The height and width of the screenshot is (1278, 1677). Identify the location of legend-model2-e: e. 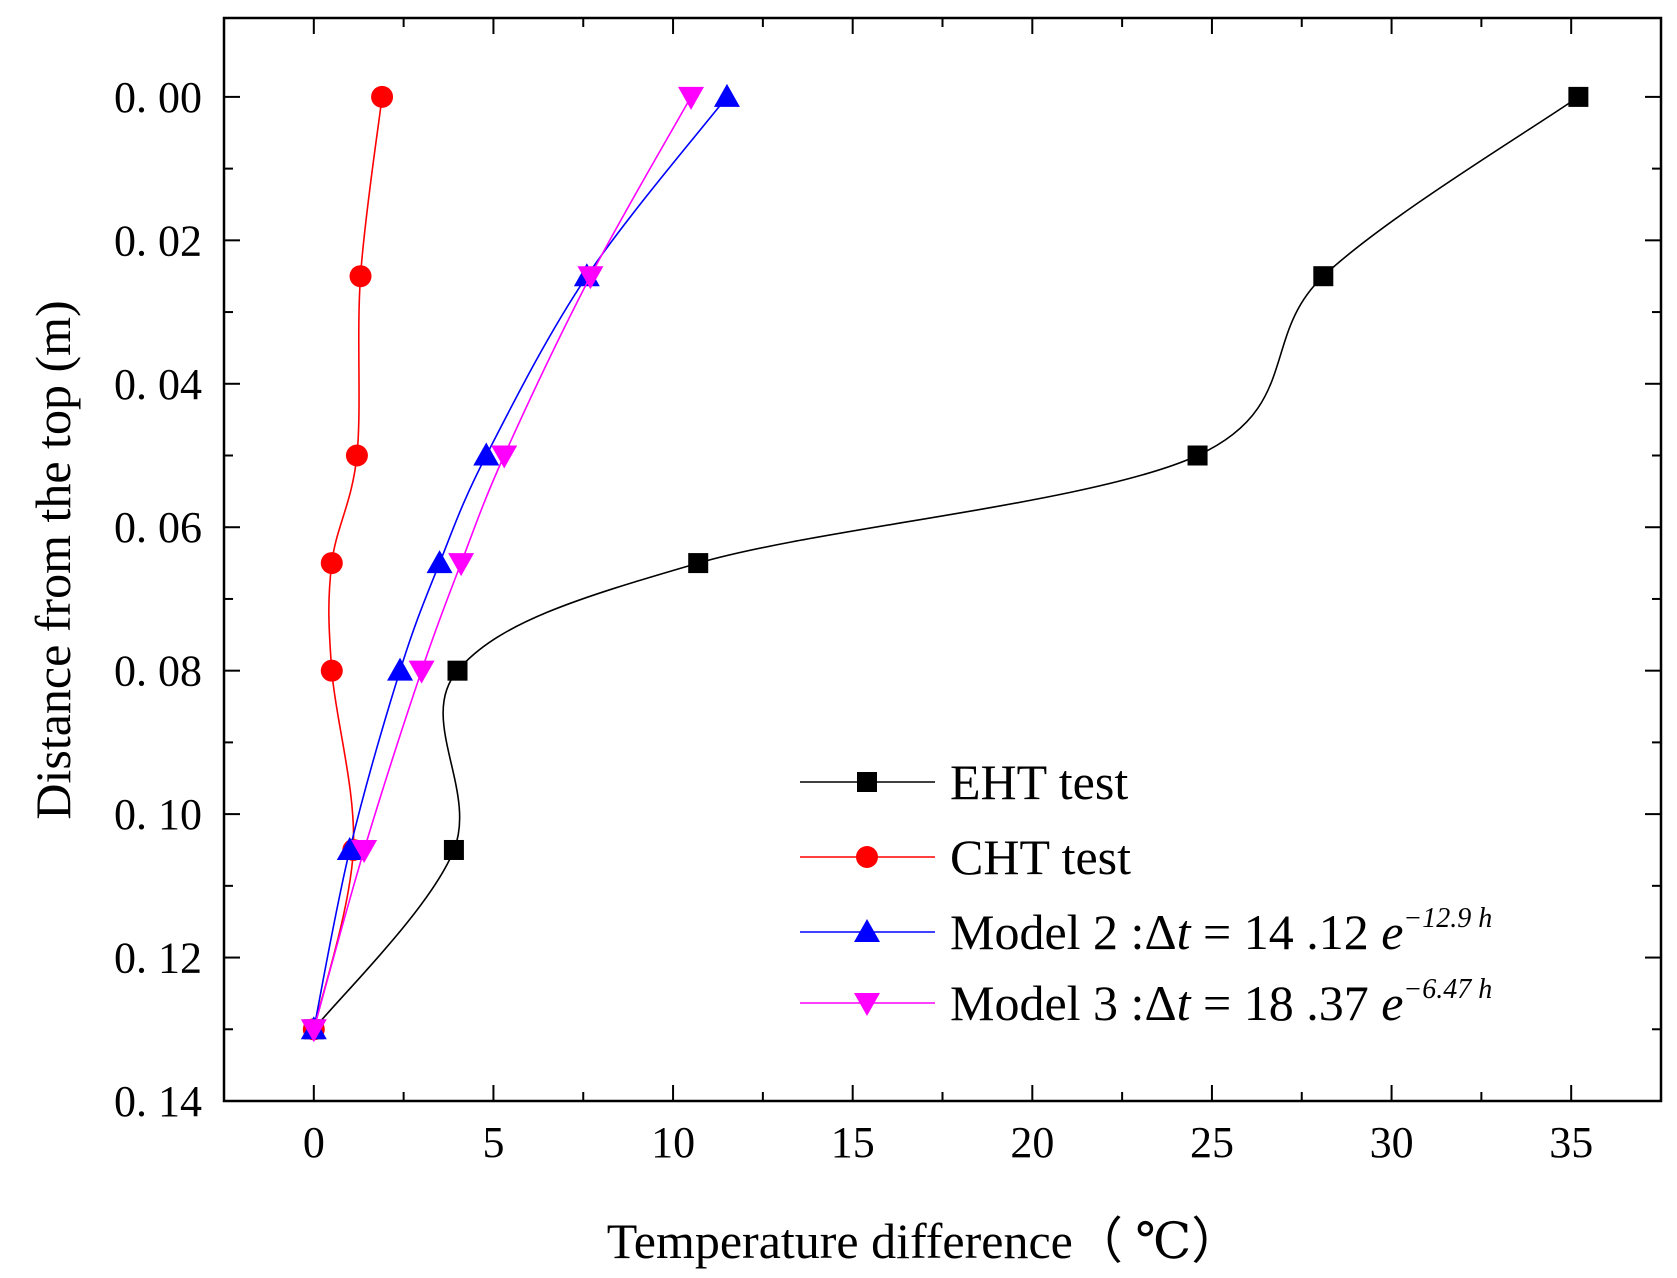
(1392, 932).